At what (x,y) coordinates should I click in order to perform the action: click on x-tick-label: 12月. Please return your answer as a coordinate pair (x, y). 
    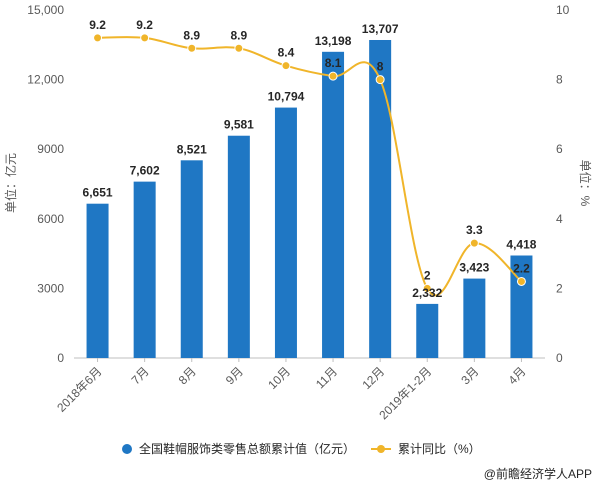
    Looking at the image, I should click on (373, 378).